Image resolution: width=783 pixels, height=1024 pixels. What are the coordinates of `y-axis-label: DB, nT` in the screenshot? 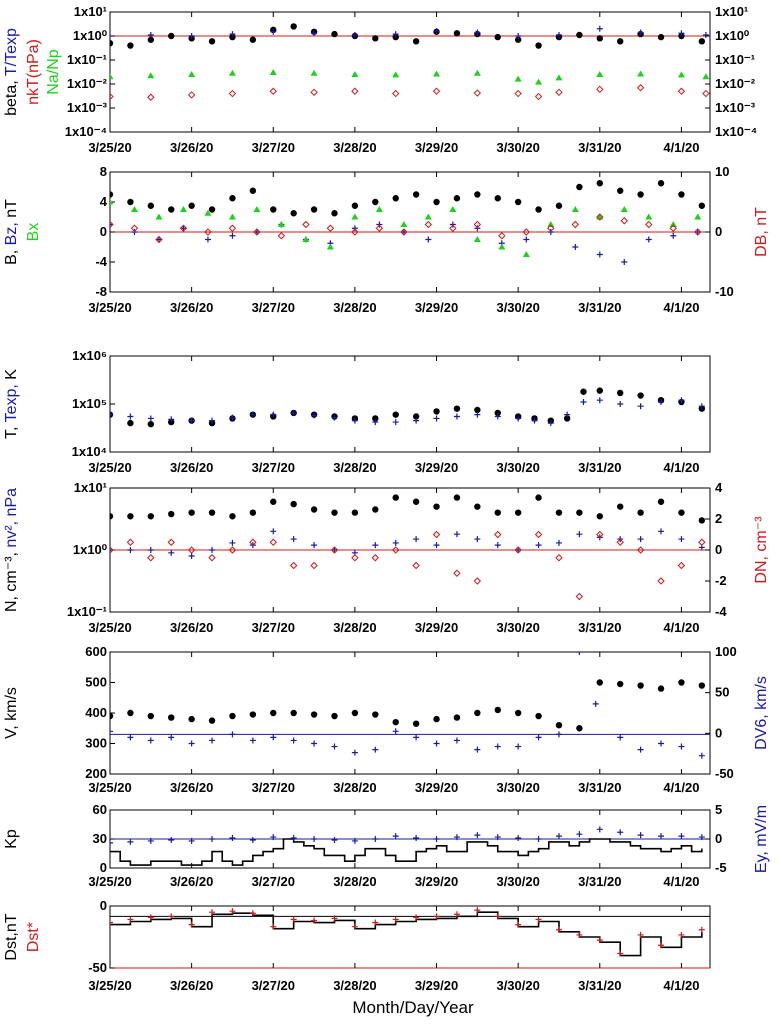 It's located at (761, 232).